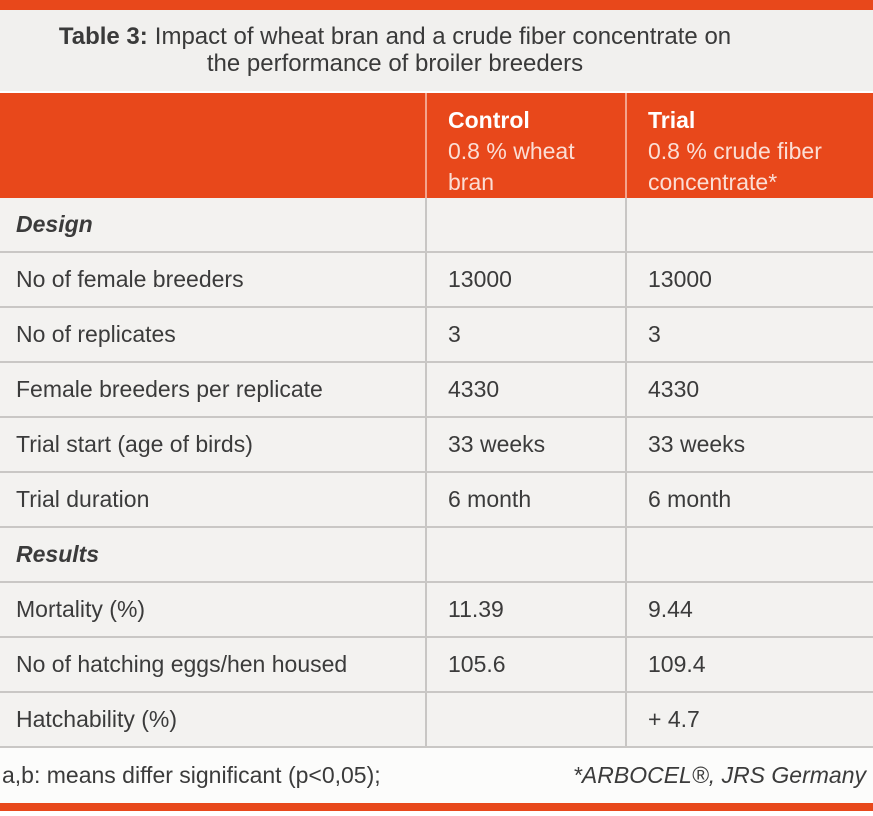 The height and width of the screenshot is (816, 873). Describe the element at coordinates (395, 63) in the screenshot. I see `title-text-second-line: the performance of broiler breeders` at that location.